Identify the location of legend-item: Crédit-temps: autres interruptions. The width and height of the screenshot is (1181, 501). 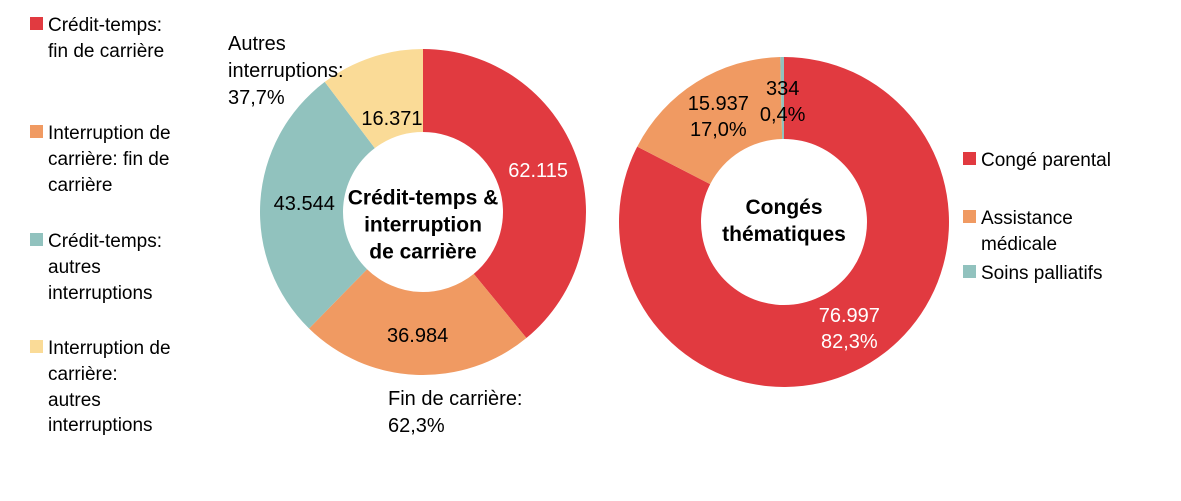
(116, 267).